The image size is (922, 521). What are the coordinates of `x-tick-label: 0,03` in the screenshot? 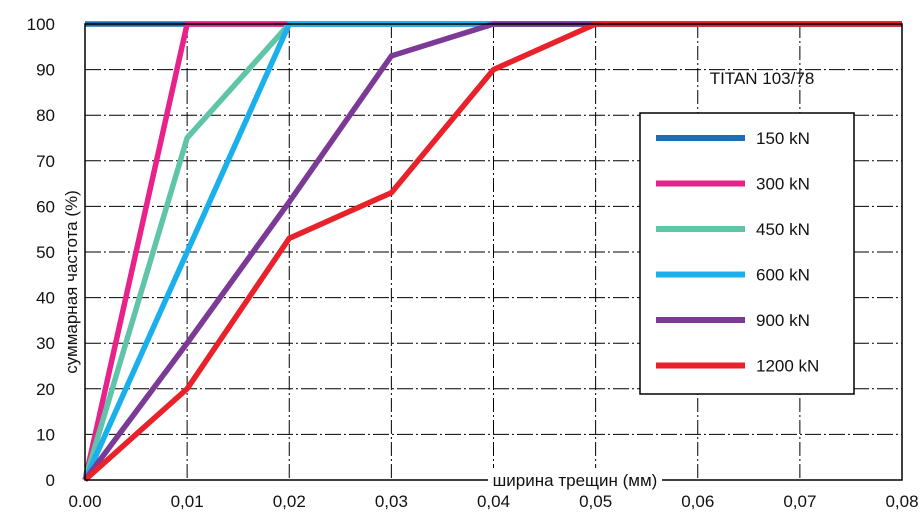 It's located at (391, 501).